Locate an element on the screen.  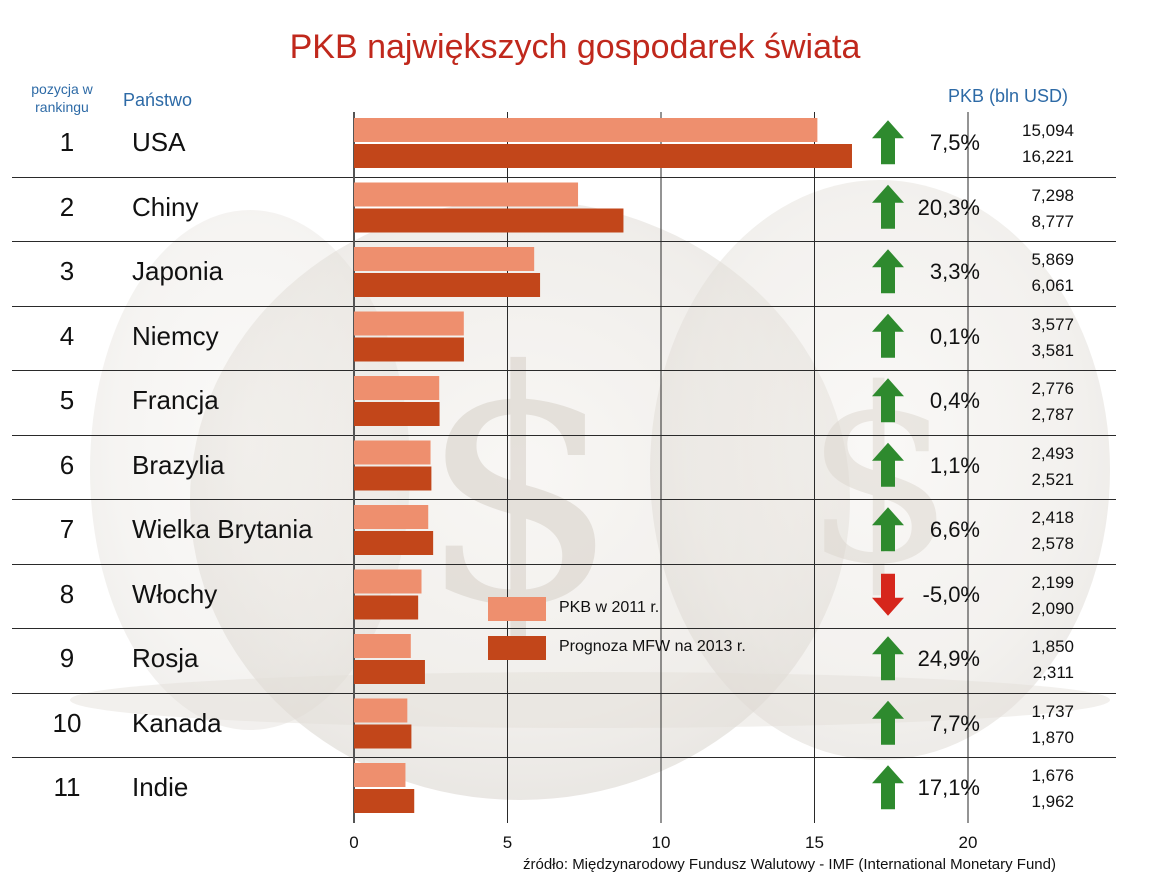
gdp-values: 5,869 6,061 is located at coordinates (1033, 273).